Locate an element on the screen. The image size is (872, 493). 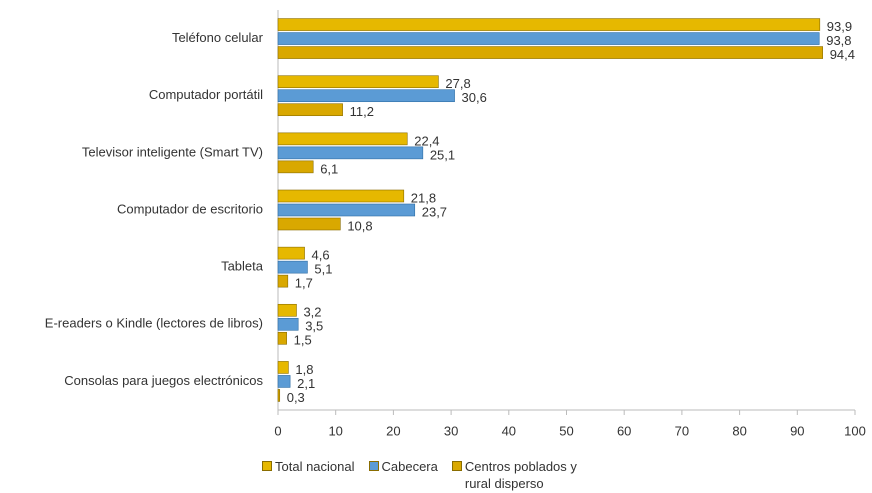
x-tick-label: 10 is located at coordinates (335, 430).